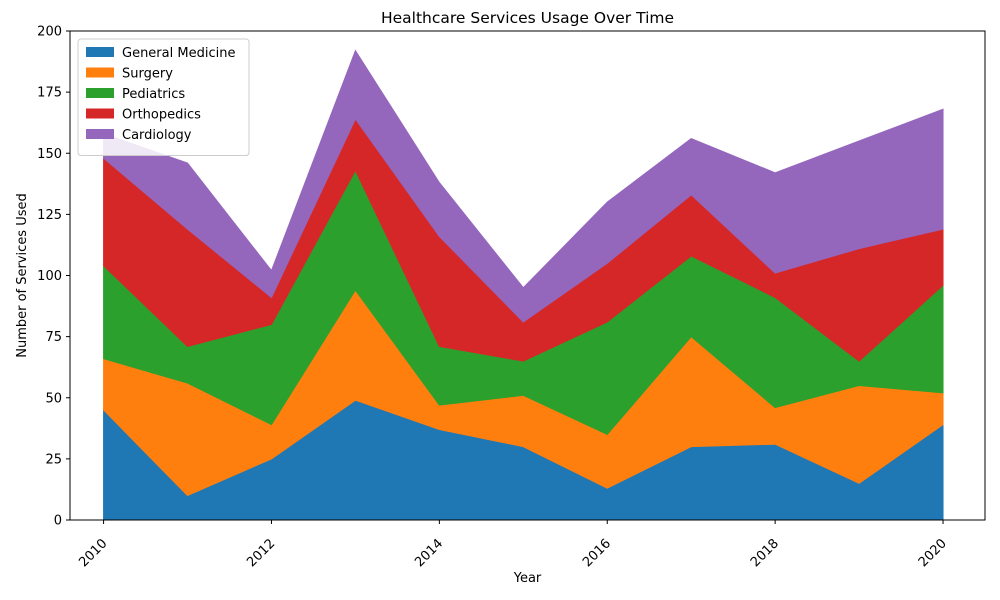 This screenshot has height=600, width=1000. Describe the element at coordinates (49, 32) in the screenshot. I see `y-tick-label: 200` at that location.